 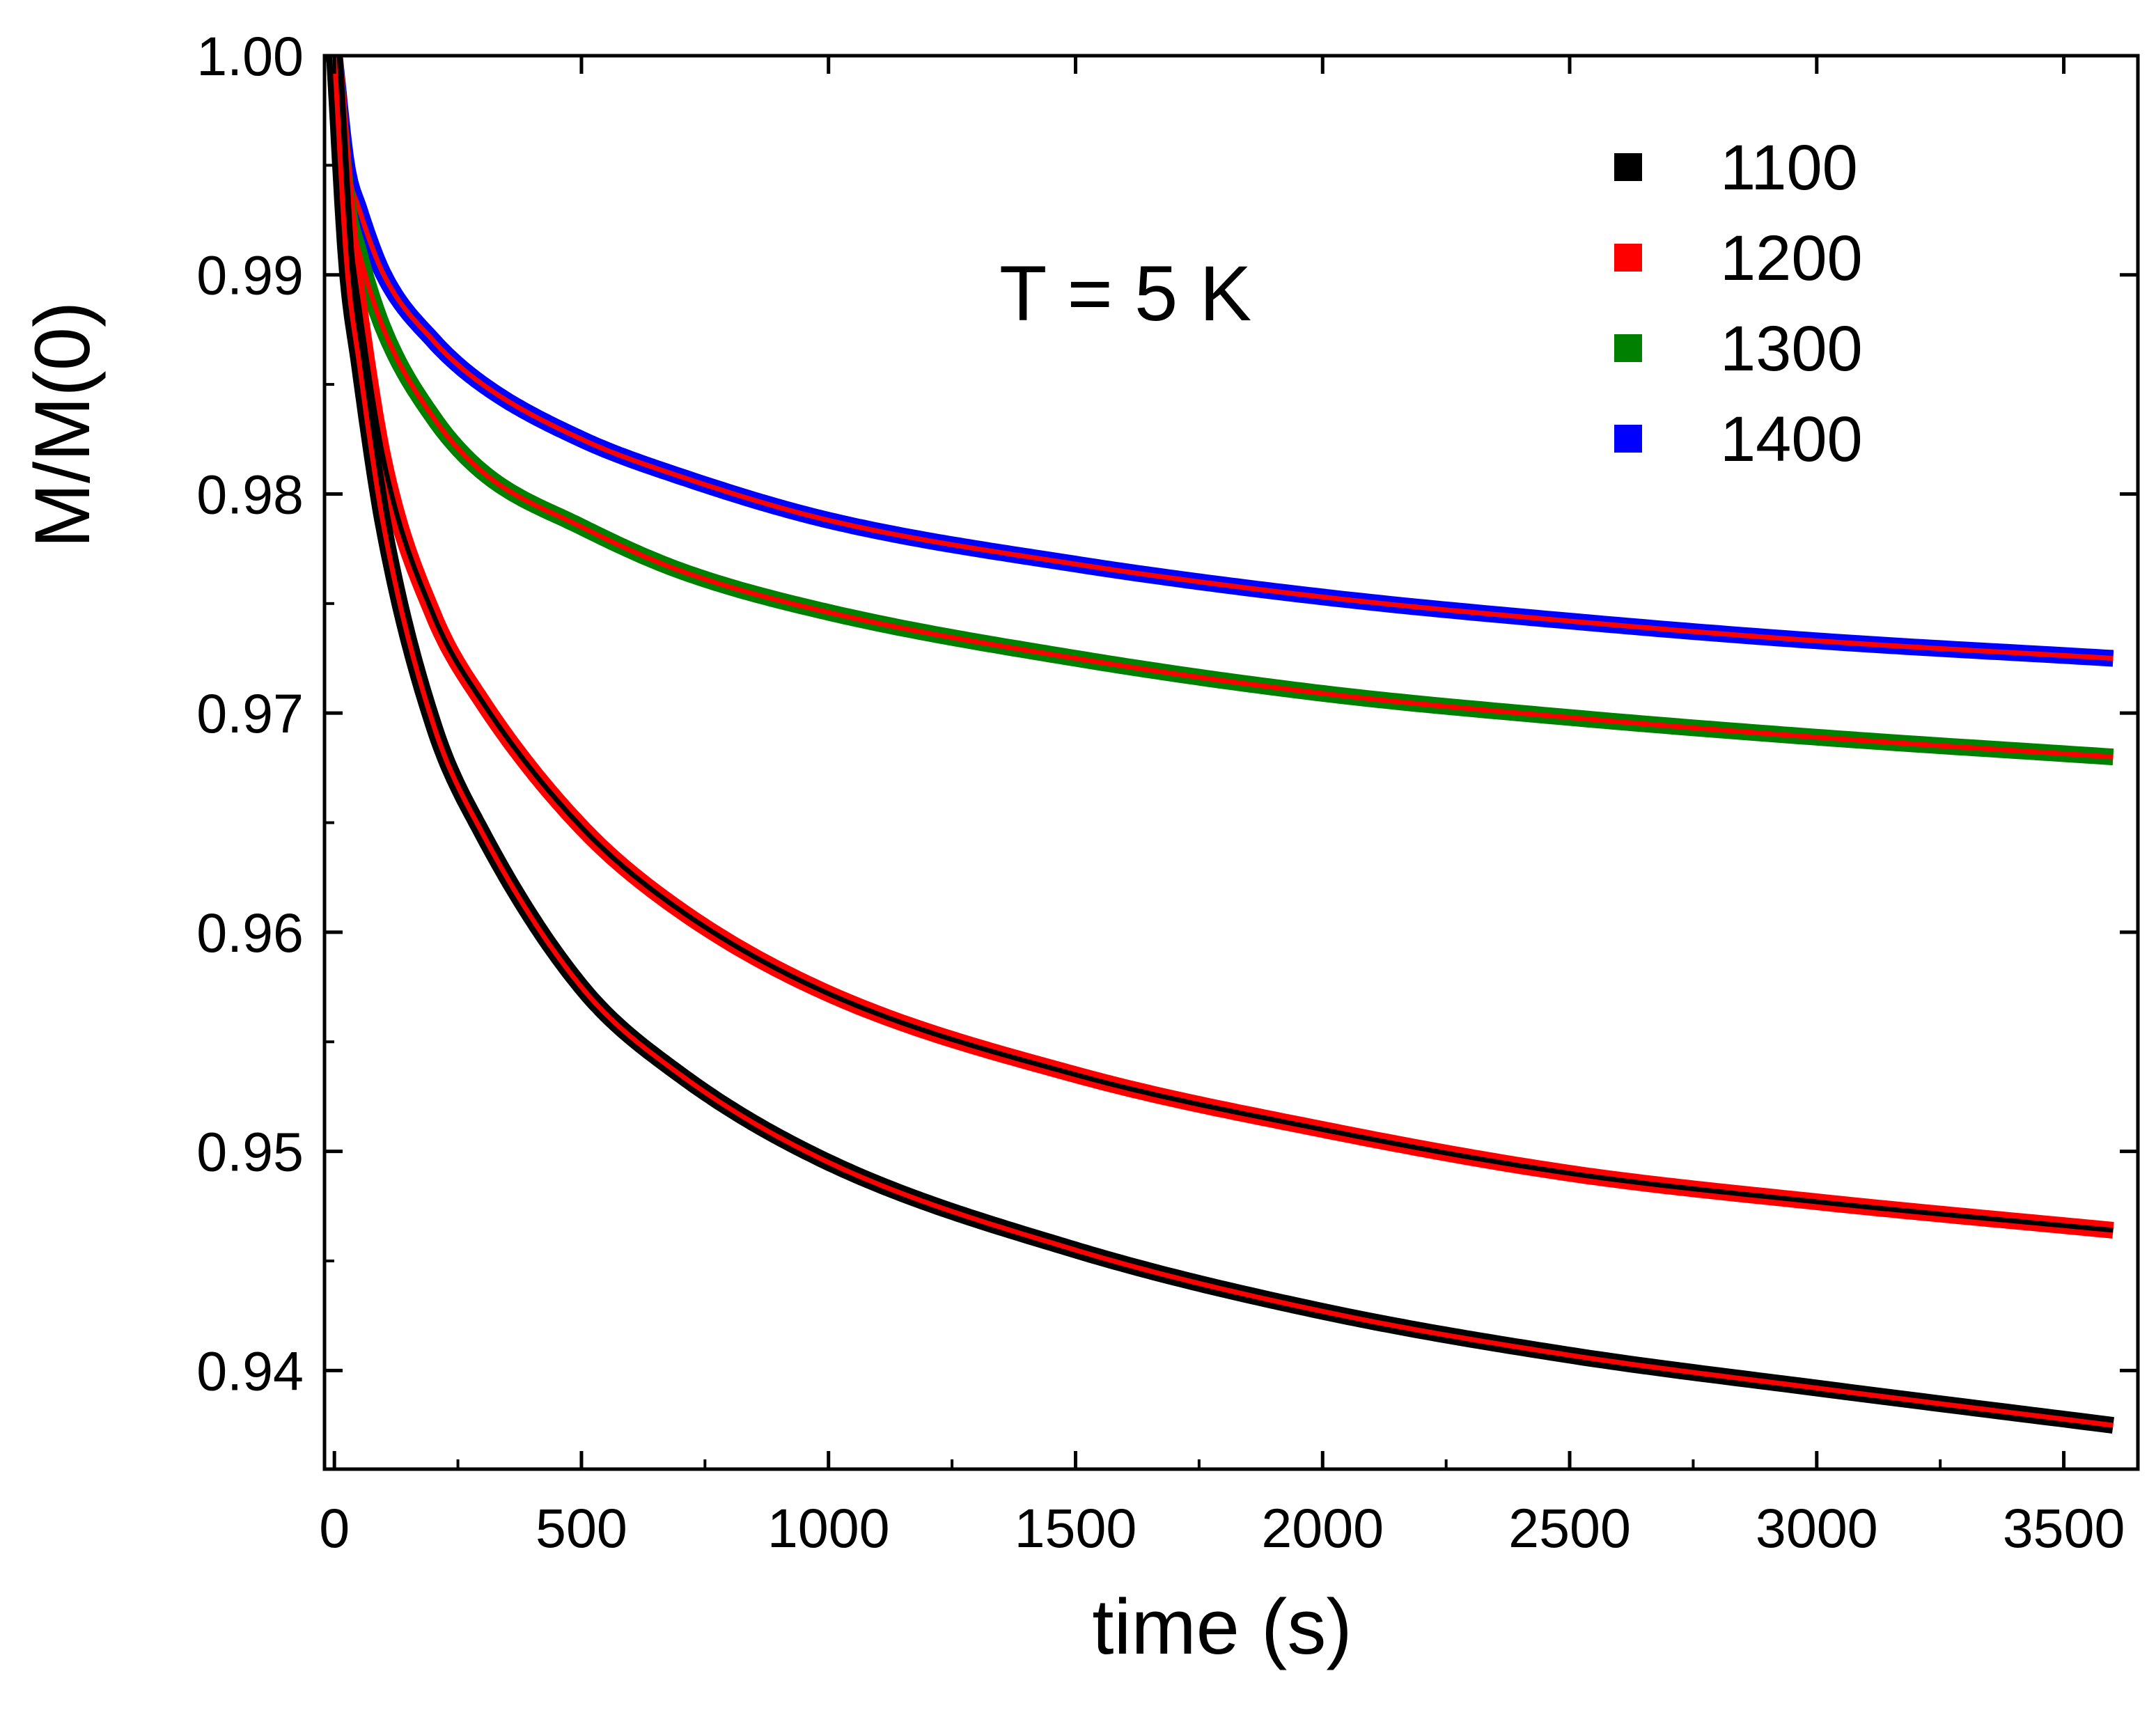 I want to click on y-tick-label: 1.00, so click(x=250, y=56).